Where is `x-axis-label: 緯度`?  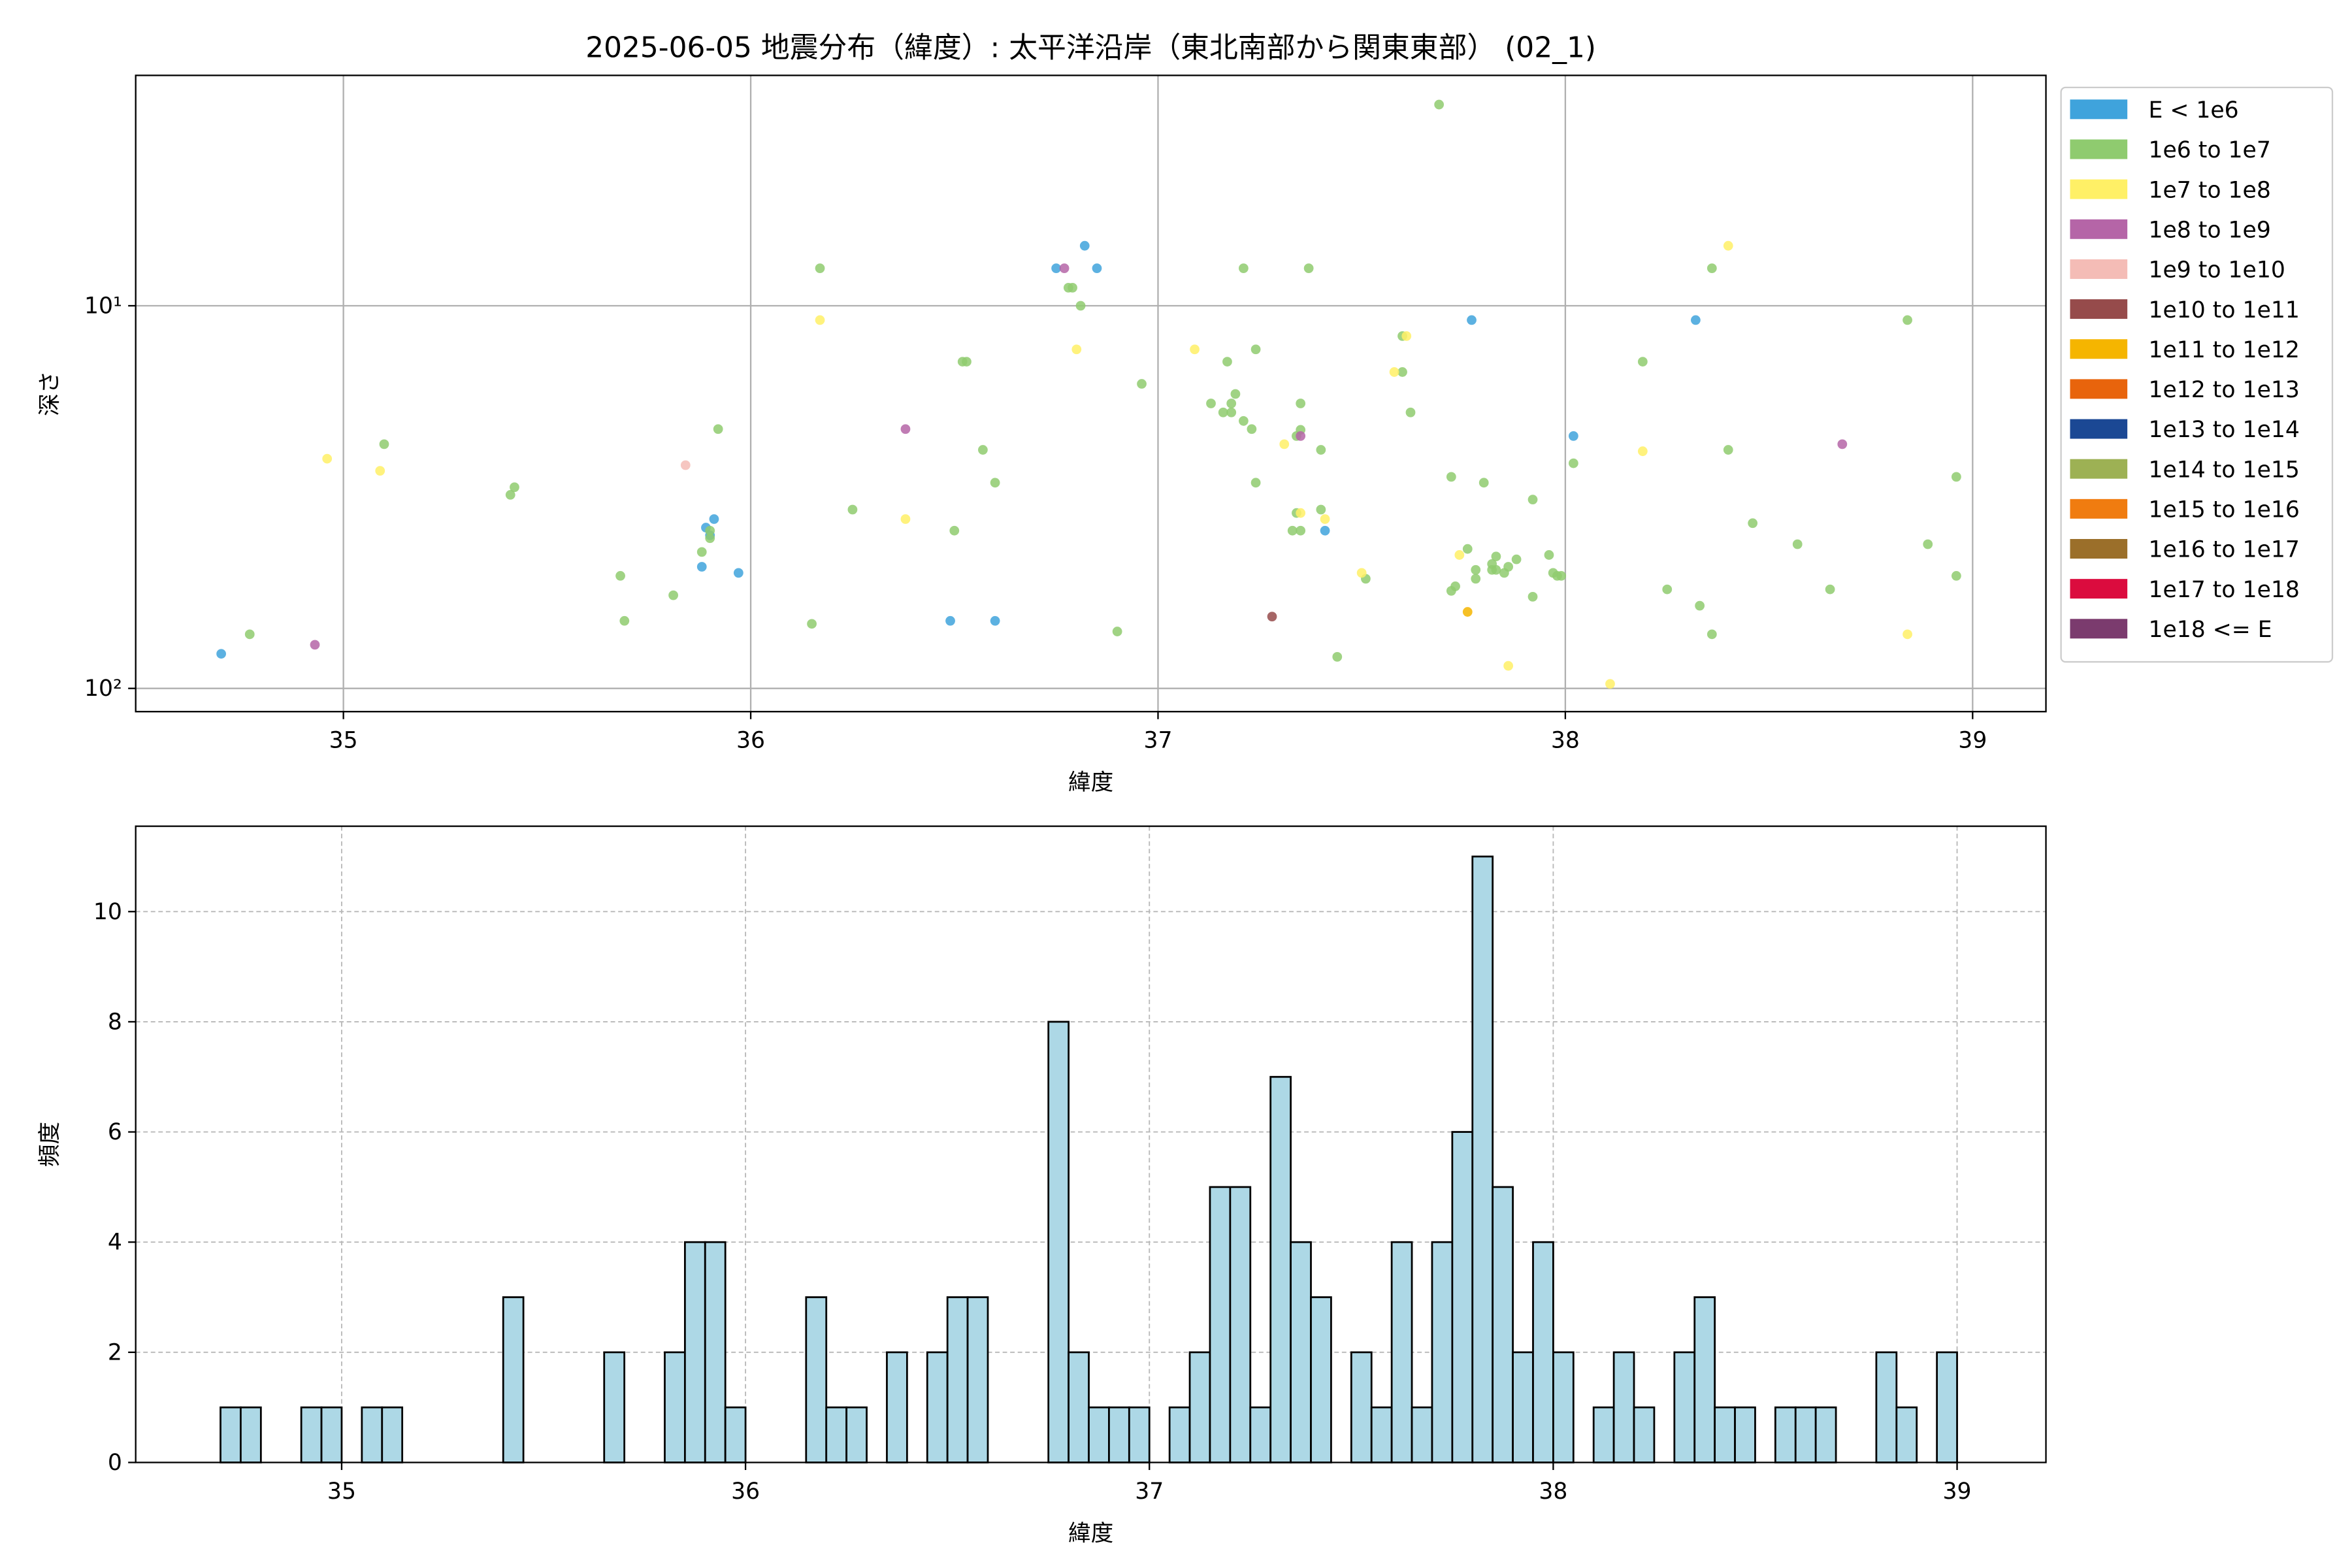 x-axis-label: 緯度 is located at coordinates (1090, 783).